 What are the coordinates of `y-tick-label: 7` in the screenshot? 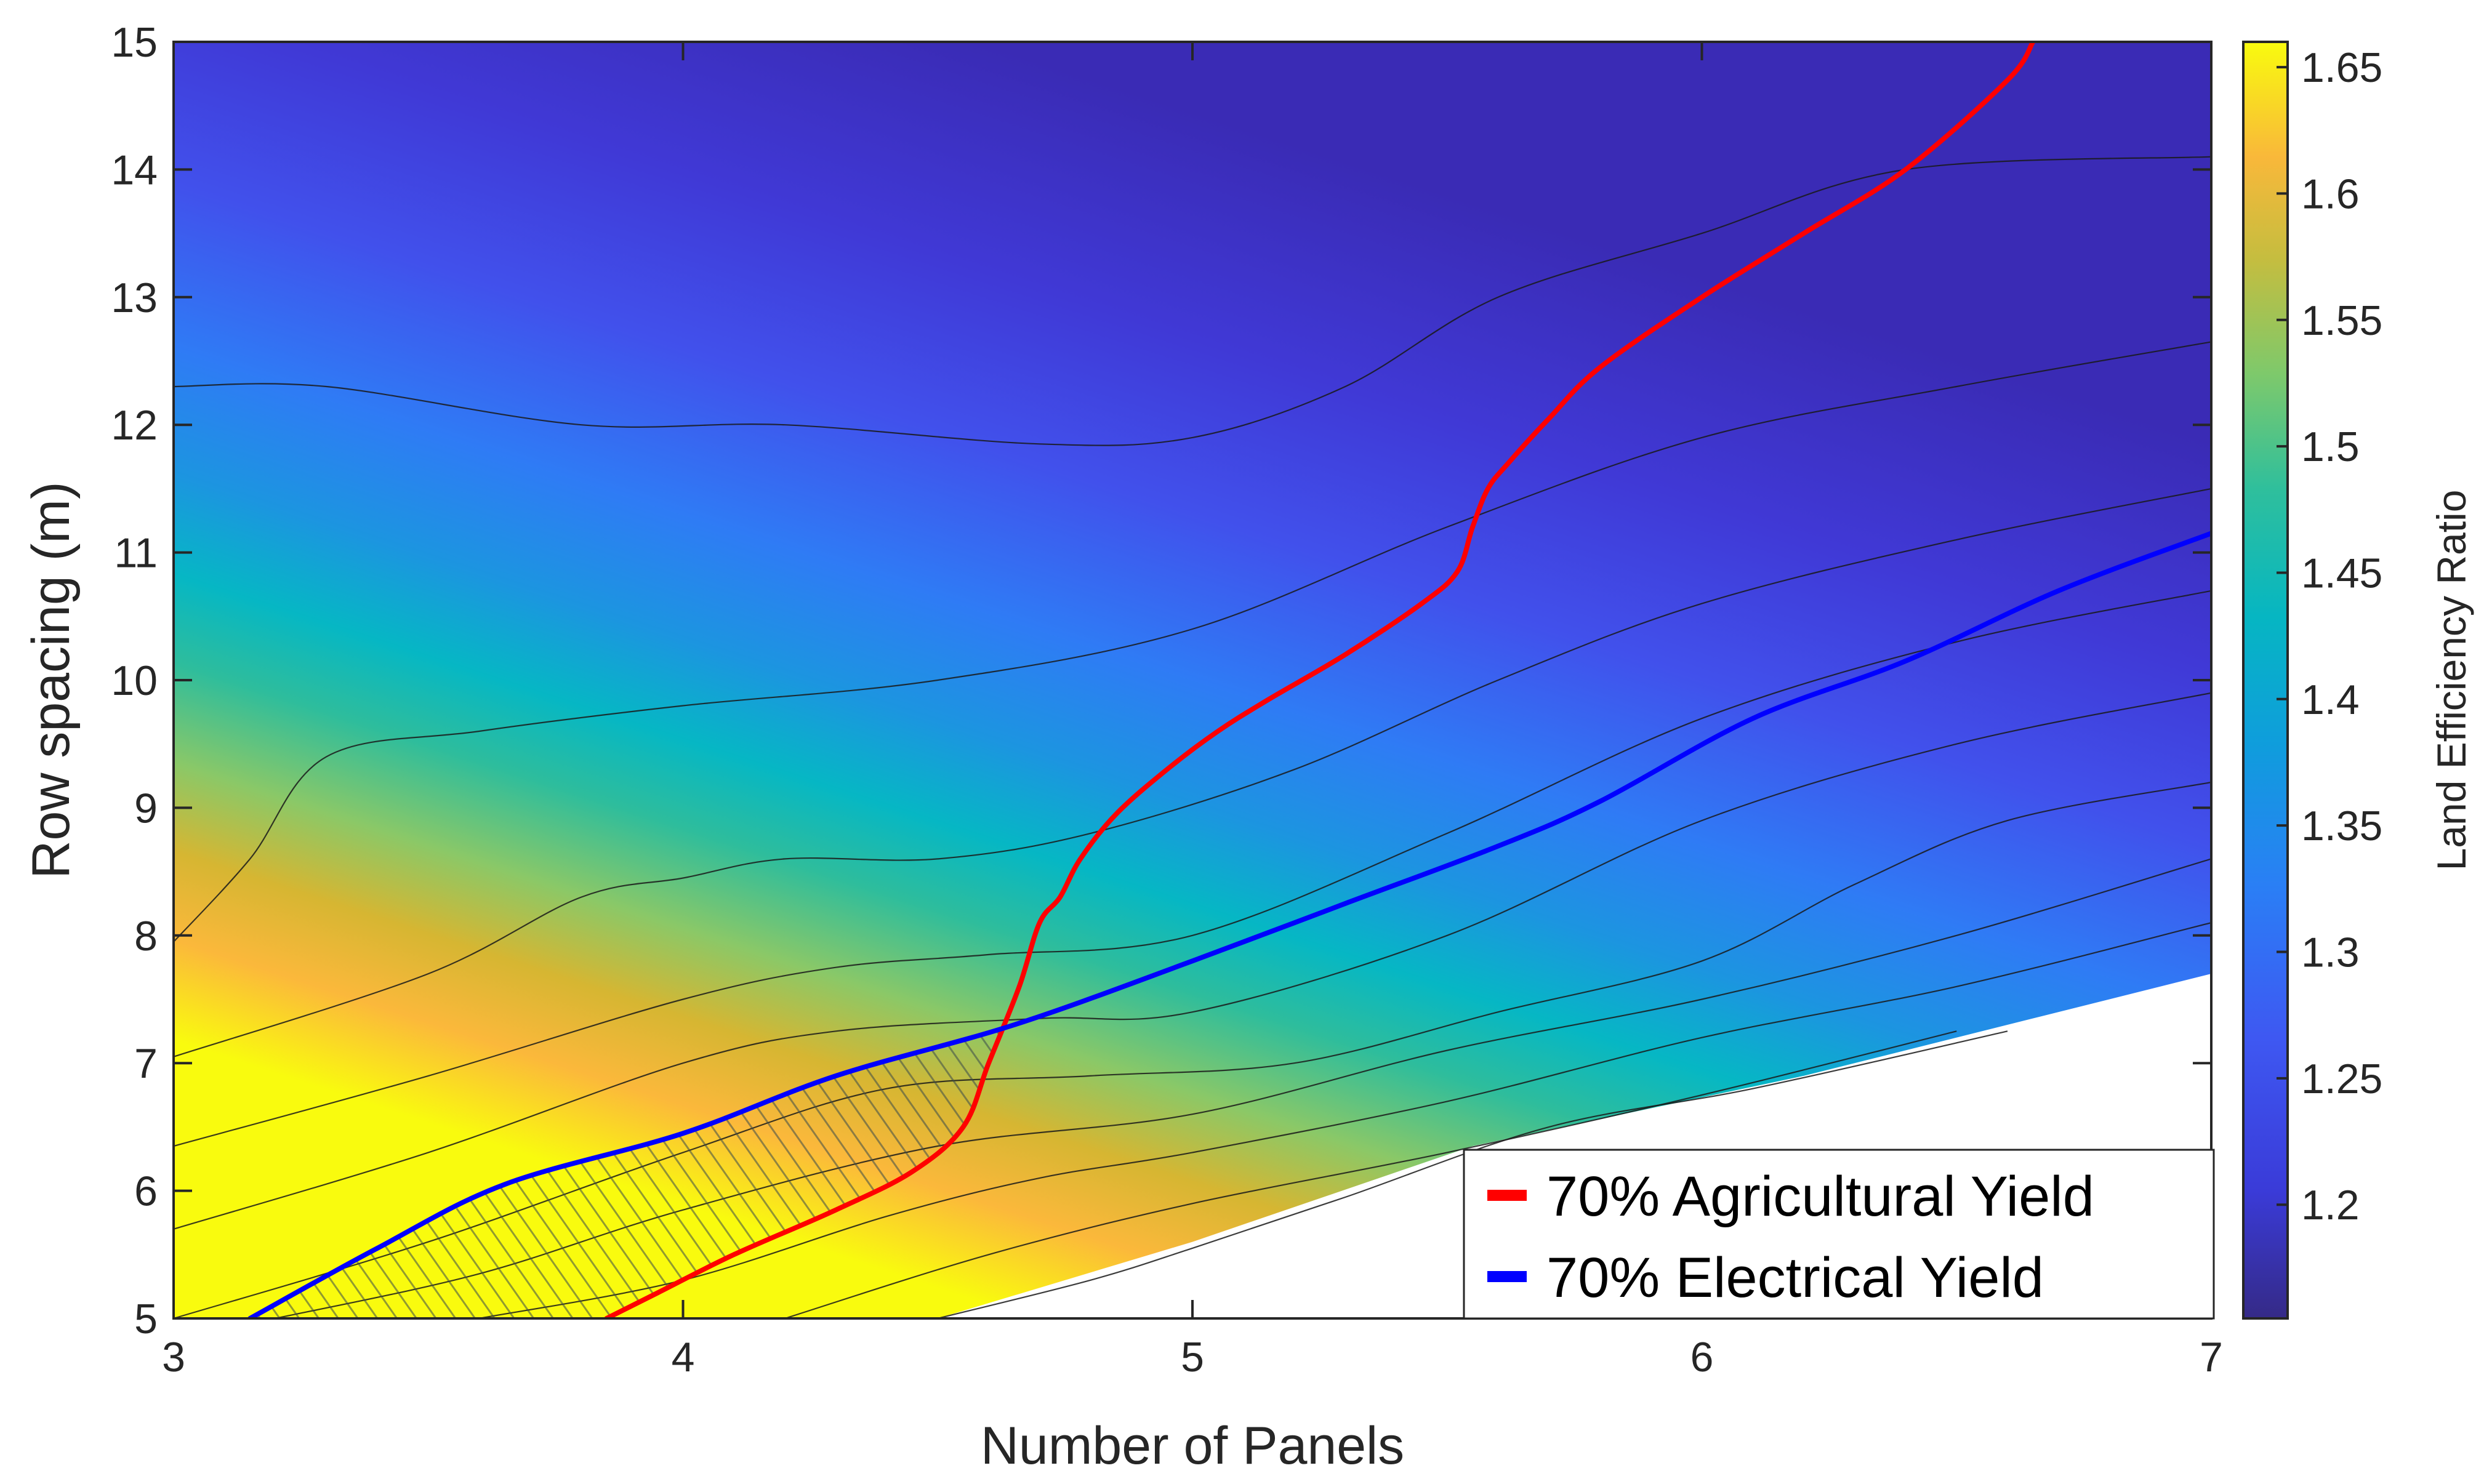 It's located at (146, 1063).